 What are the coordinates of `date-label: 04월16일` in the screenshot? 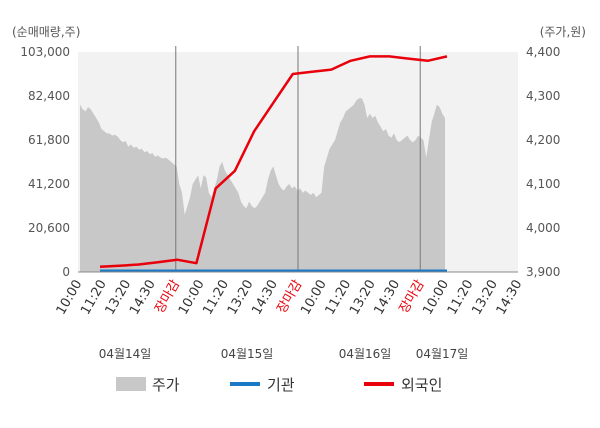 It's located at (365, 354).